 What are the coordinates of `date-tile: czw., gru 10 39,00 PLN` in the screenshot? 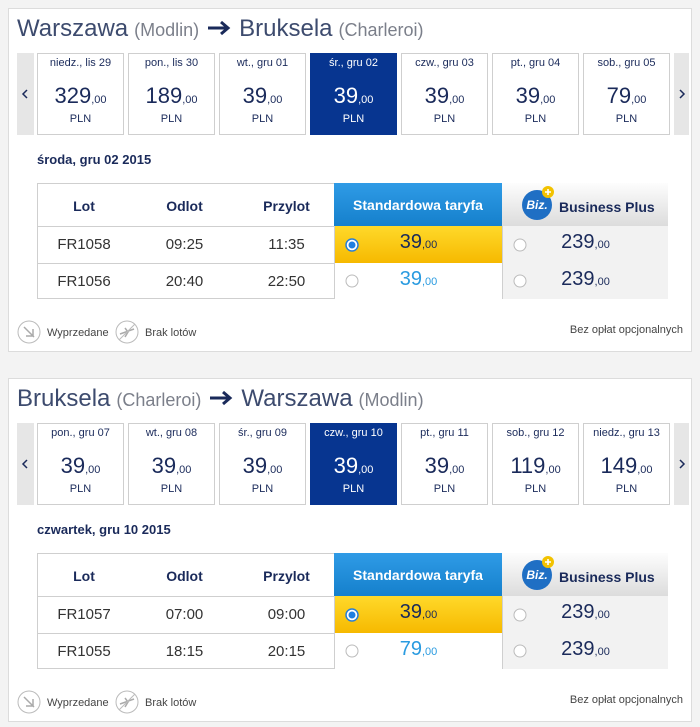 It's located at (353, 464).